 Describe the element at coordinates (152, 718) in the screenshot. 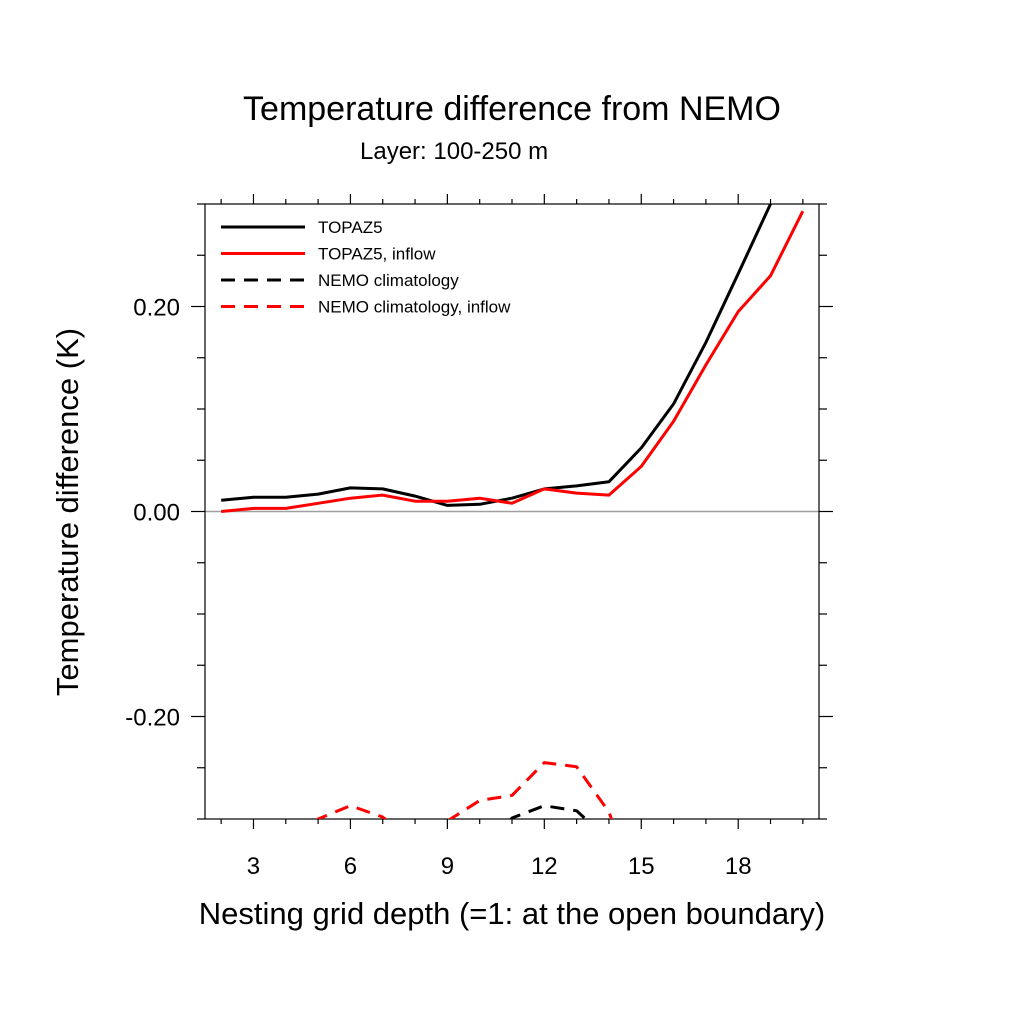

I see `y-tick-label: -0.20` at that location.